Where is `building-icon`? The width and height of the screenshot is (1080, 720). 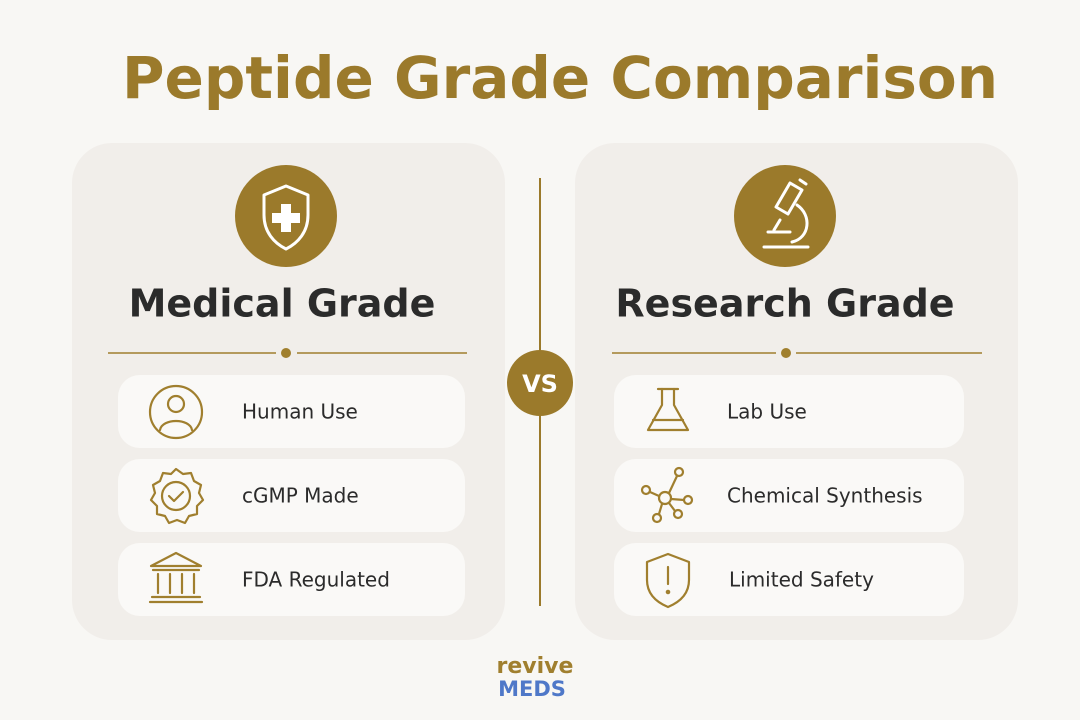 building-icon is located at coordinates (176, 577).